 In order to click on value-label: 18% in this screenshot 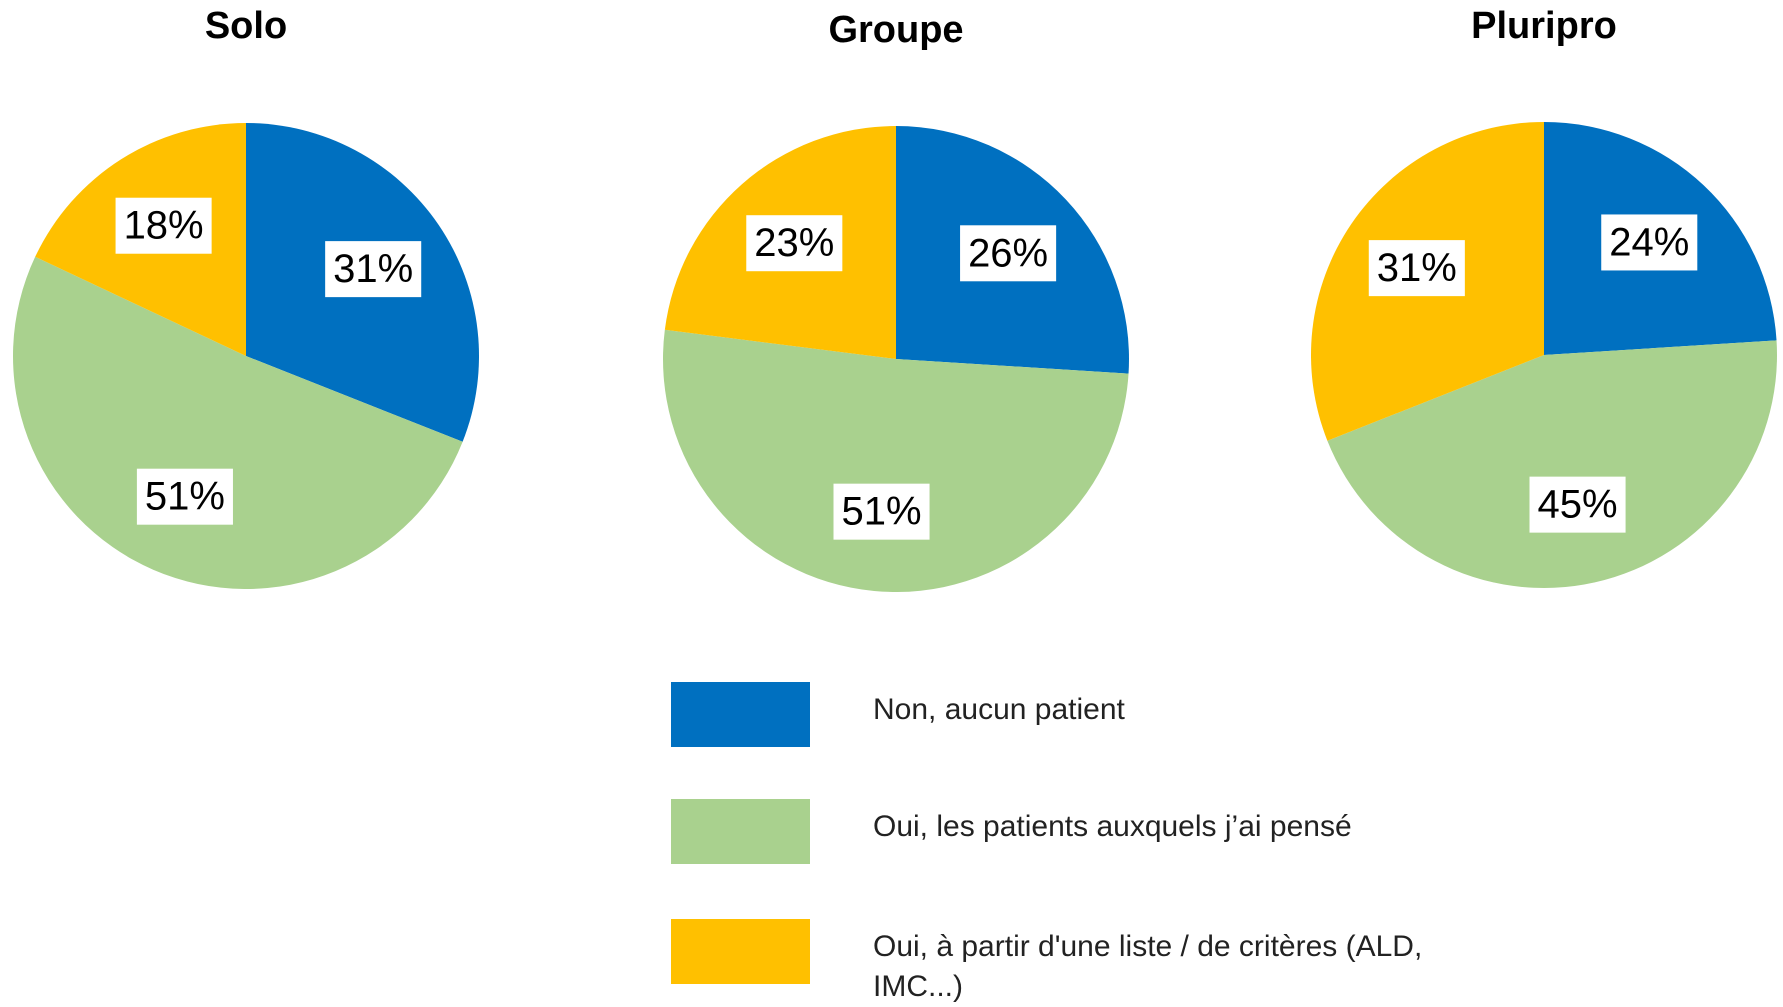, I will do `click(164, 226)`.